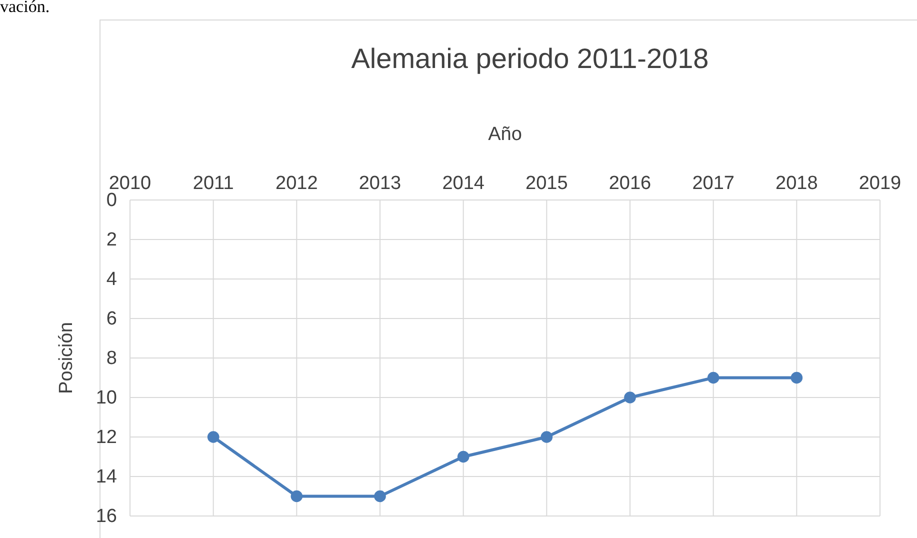  Describe the element at coordinates (297, 183) in the screenshot. I see `x-tick-label: 2012` at that location.